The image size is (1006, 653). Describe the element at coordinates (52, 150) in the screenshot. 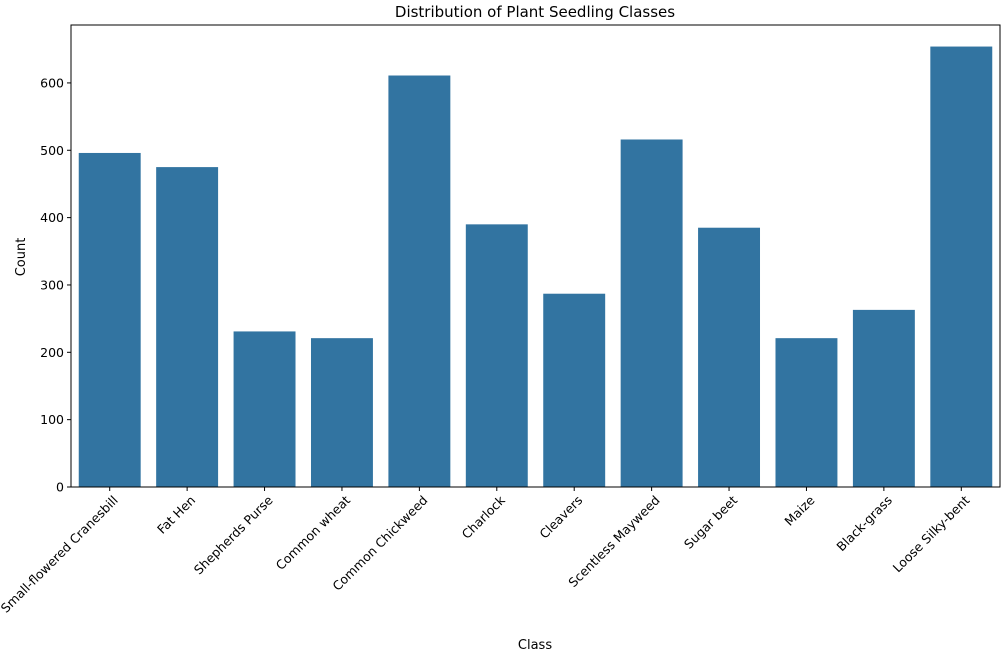

I see `y-tick-label: 500` at that location.